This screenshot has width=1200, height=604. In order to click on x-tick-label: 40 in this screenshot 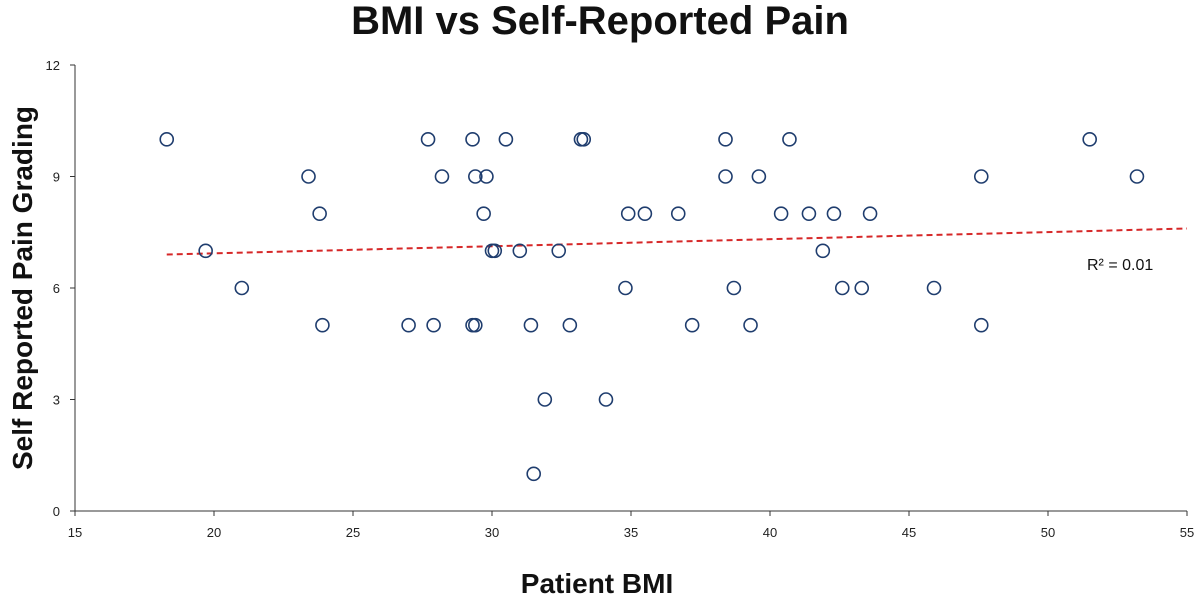, I will do `click(770, 532)`.